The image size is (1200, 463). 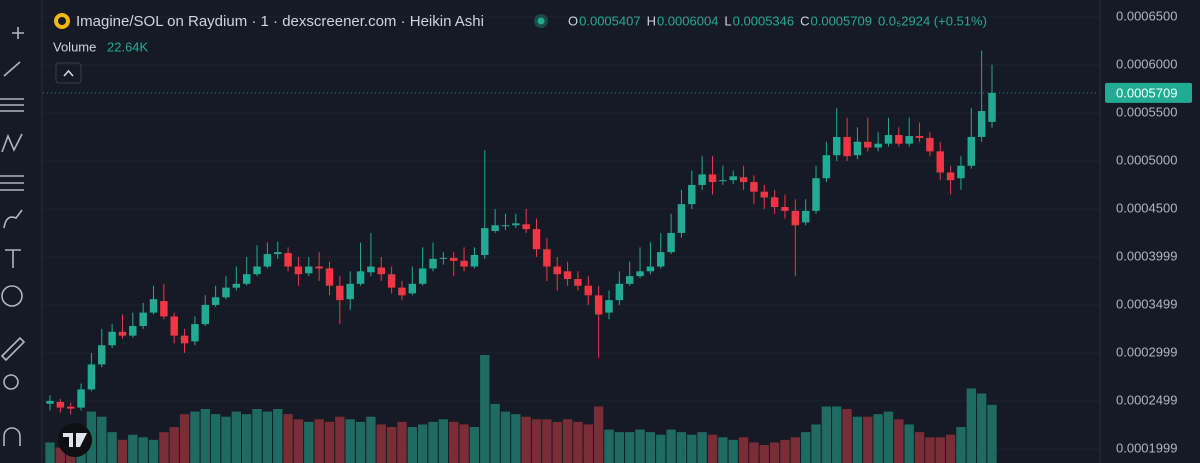 What do you see at coordinates (1146, 159) in the screenshot?
I see `y-tick-label: 0.0005000` at bounding box center [1146, 159].